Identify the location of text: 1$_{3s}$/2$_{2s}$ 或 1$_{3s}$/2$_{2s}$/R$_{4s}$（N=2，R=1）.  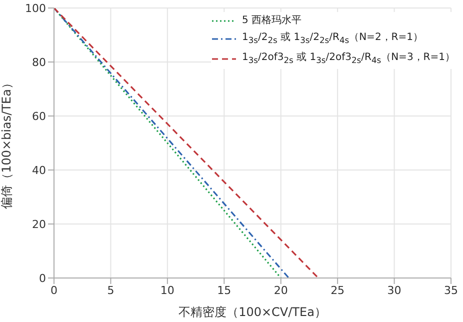
(332, 38).